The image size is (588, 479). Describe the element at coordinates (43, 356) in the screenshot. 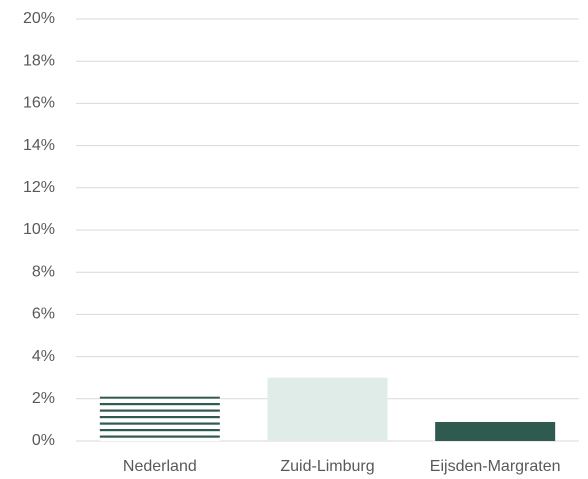

I see `y-tick-label: 4%` at that location.